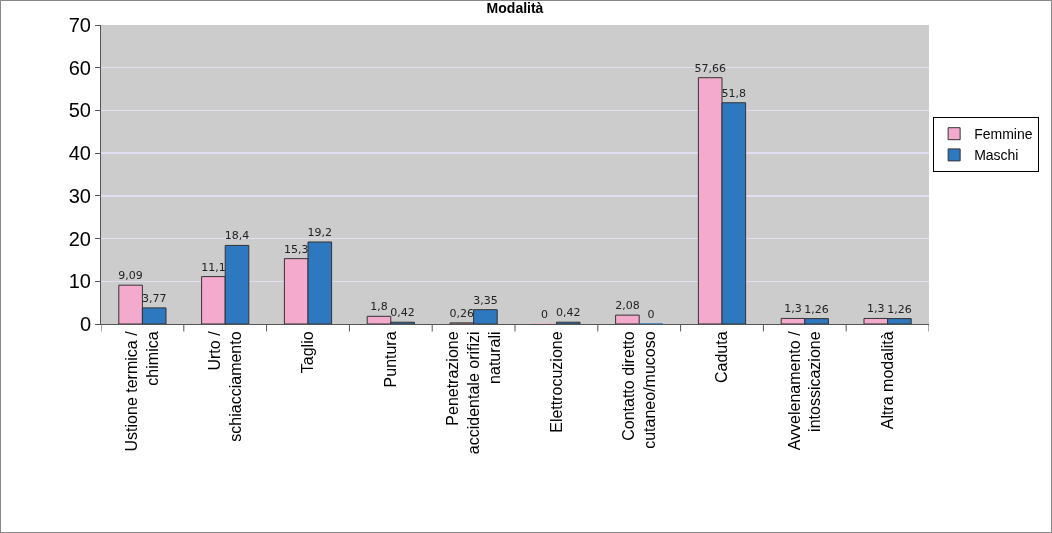 This screenshot has width=1052, height=533. Describe the element at coordinates (1003, 134) in the screenshot. I see `legend-label: Femmine` at that location.